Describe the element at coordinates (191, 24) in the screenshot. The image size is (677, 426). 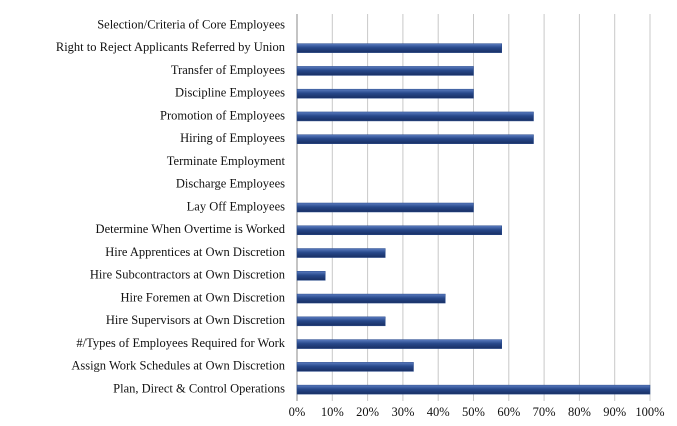
I see `y-tick-label: Selection/Criteria of Core Employees` at that location.